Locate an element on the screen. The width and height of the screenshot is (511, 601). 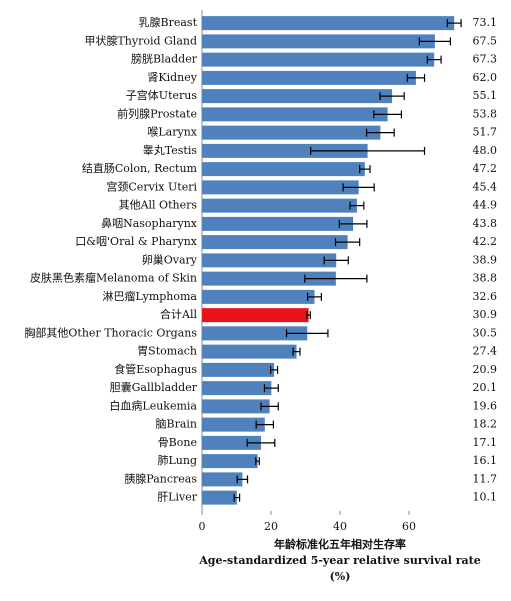
value-label: 38.9 is located at coordinates (485, 259).